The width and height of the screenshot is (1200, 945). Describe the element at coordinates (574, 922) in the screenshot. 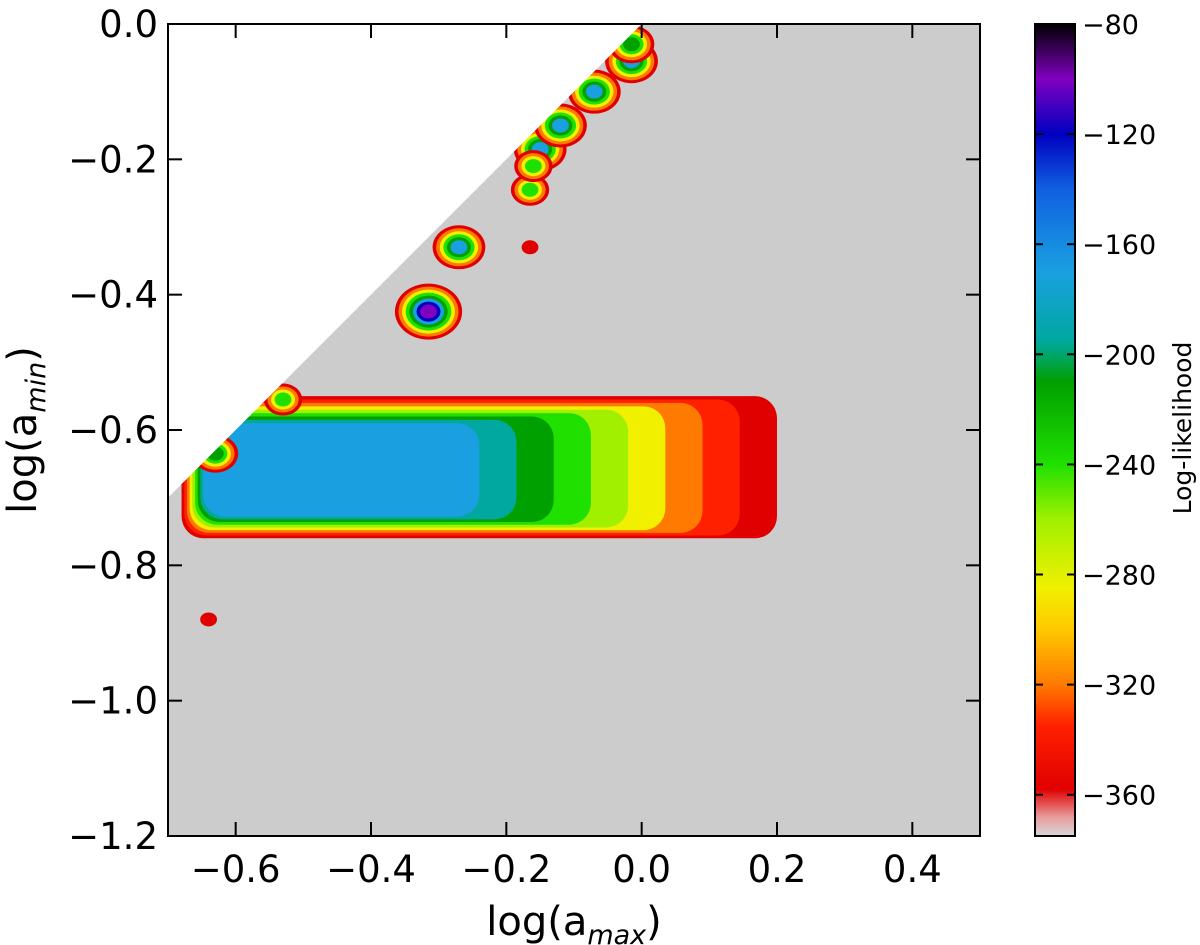

I see `x-axis-title: log(amax)` at that location.